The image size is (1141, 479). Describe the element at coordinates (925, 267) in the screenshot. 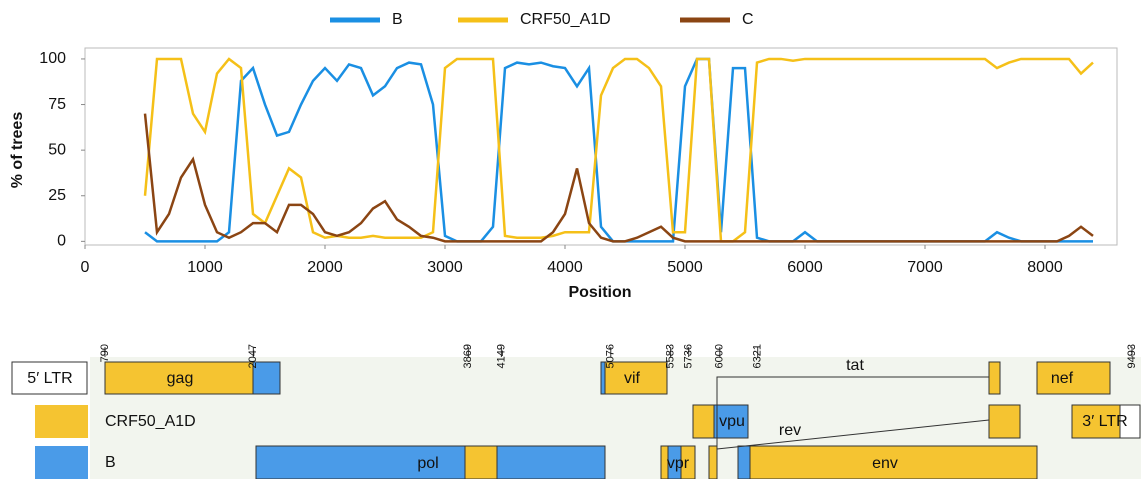

I see `x-tick-label: 7000` at that location.